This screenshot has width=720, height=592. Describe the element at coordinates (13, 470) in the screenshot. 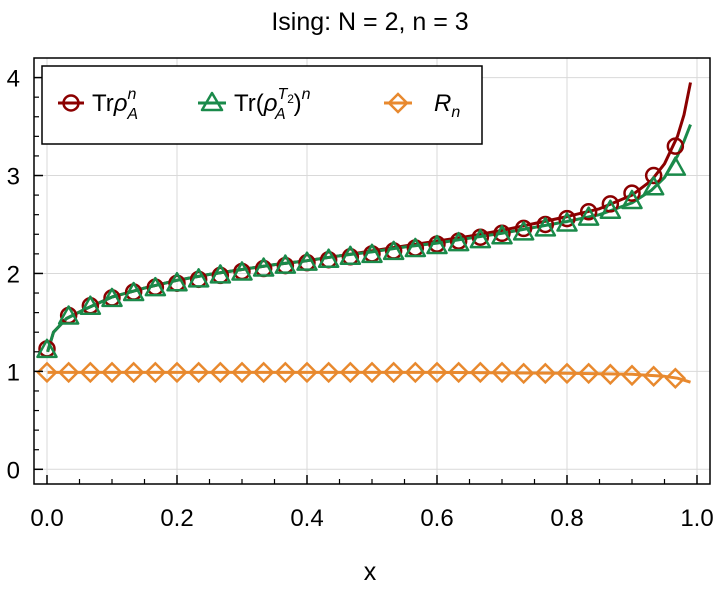

I see `y-tick-label: 0` at that location.